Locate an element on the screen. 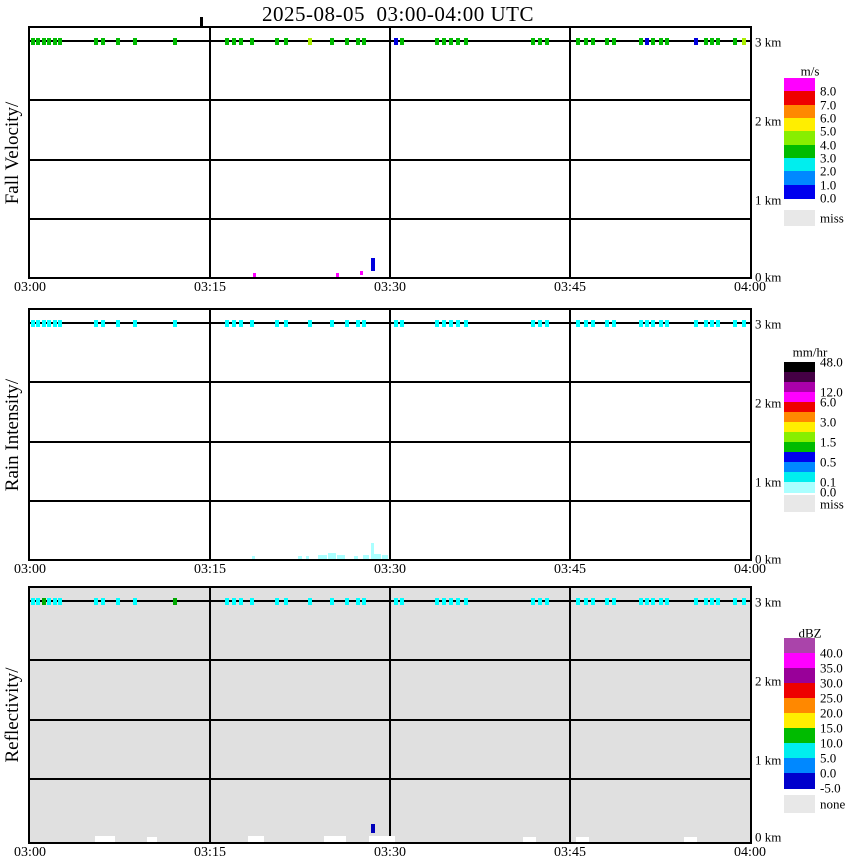 This screenshot has height=868, width=850. time-tick-label: 04:00 is located at coordinates (750, 287).